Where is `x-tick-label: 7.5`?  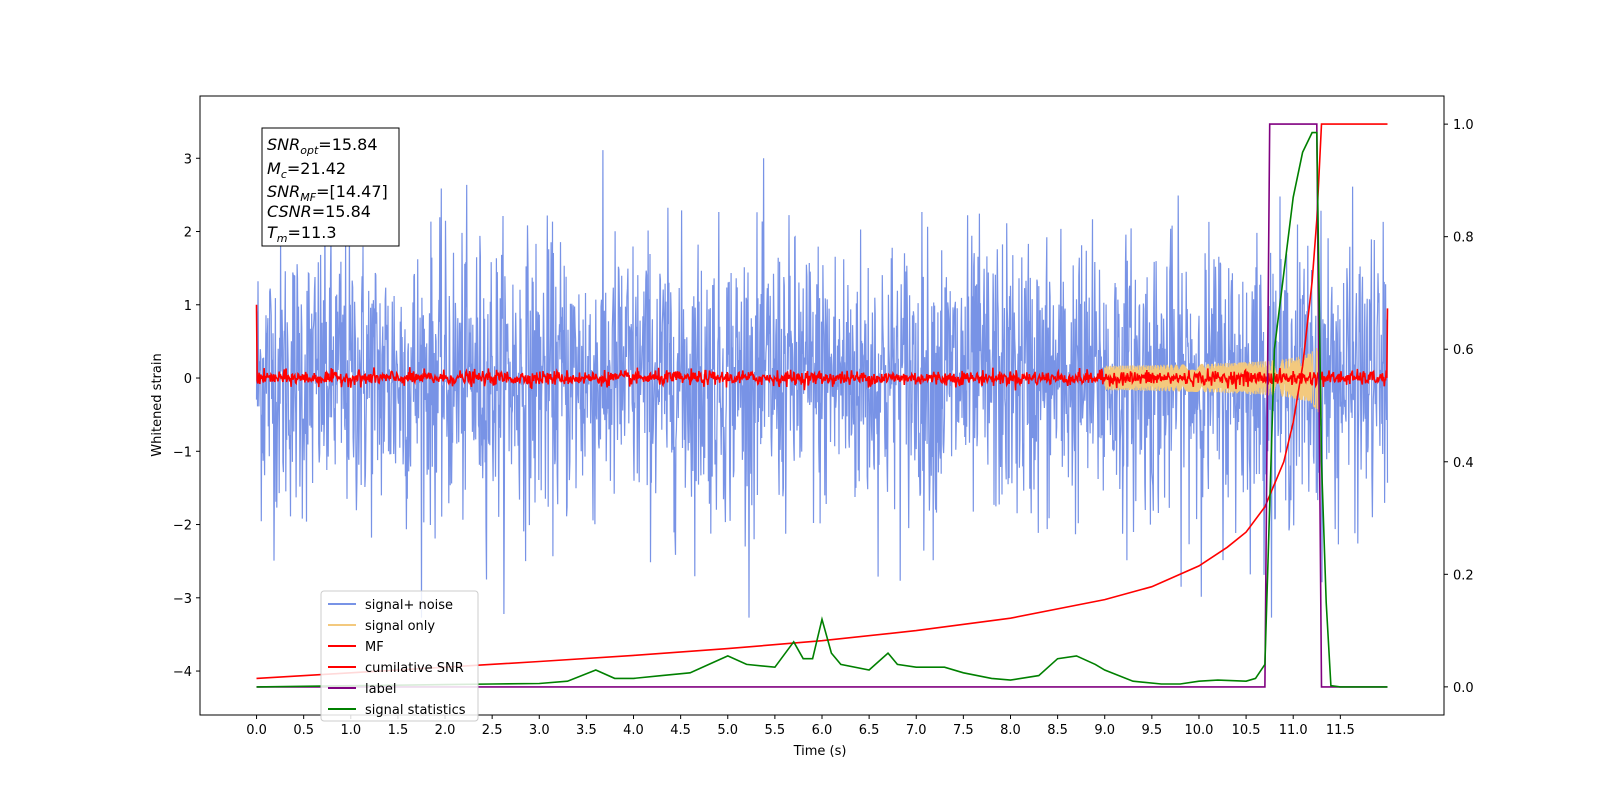
x-tick-label: 7.5 is located at coordinates (963, 730).